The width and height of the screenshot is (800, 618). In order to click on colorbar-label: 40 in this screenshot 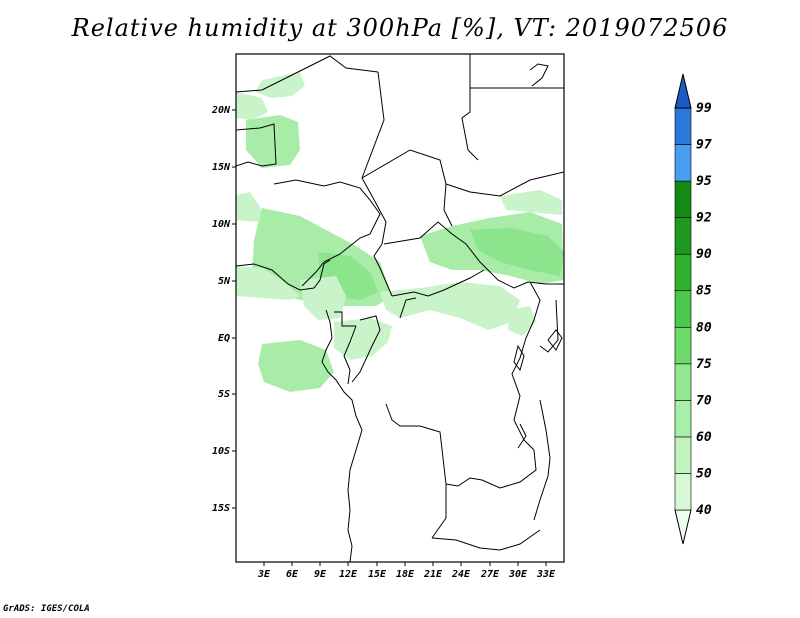, I will do `click(704, 510)`.